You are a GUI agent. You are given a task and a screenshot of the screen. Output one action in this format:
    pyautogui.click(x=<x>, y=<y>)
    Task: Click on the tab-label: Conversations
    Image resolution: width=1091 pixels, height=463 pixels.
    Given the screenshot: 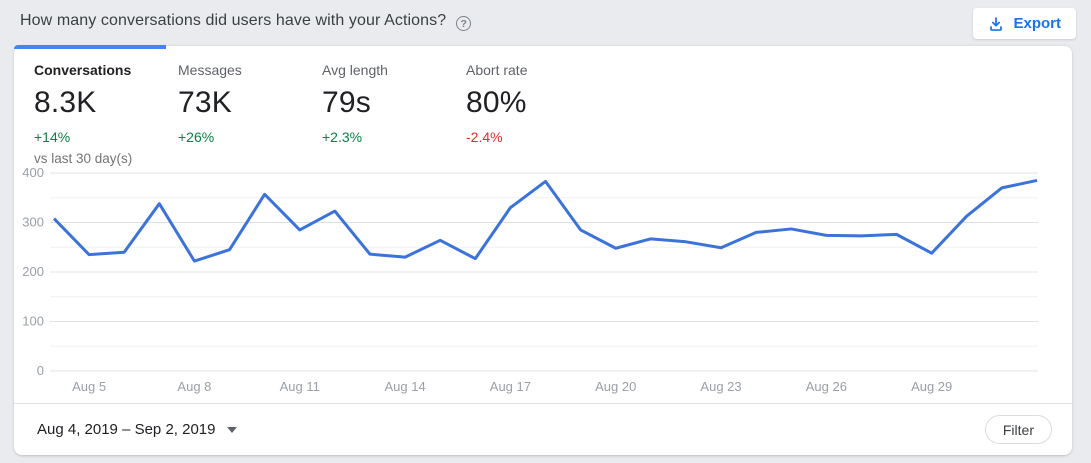 What is the action you would take?
    pyautogui.click(x=83, y=70)
    